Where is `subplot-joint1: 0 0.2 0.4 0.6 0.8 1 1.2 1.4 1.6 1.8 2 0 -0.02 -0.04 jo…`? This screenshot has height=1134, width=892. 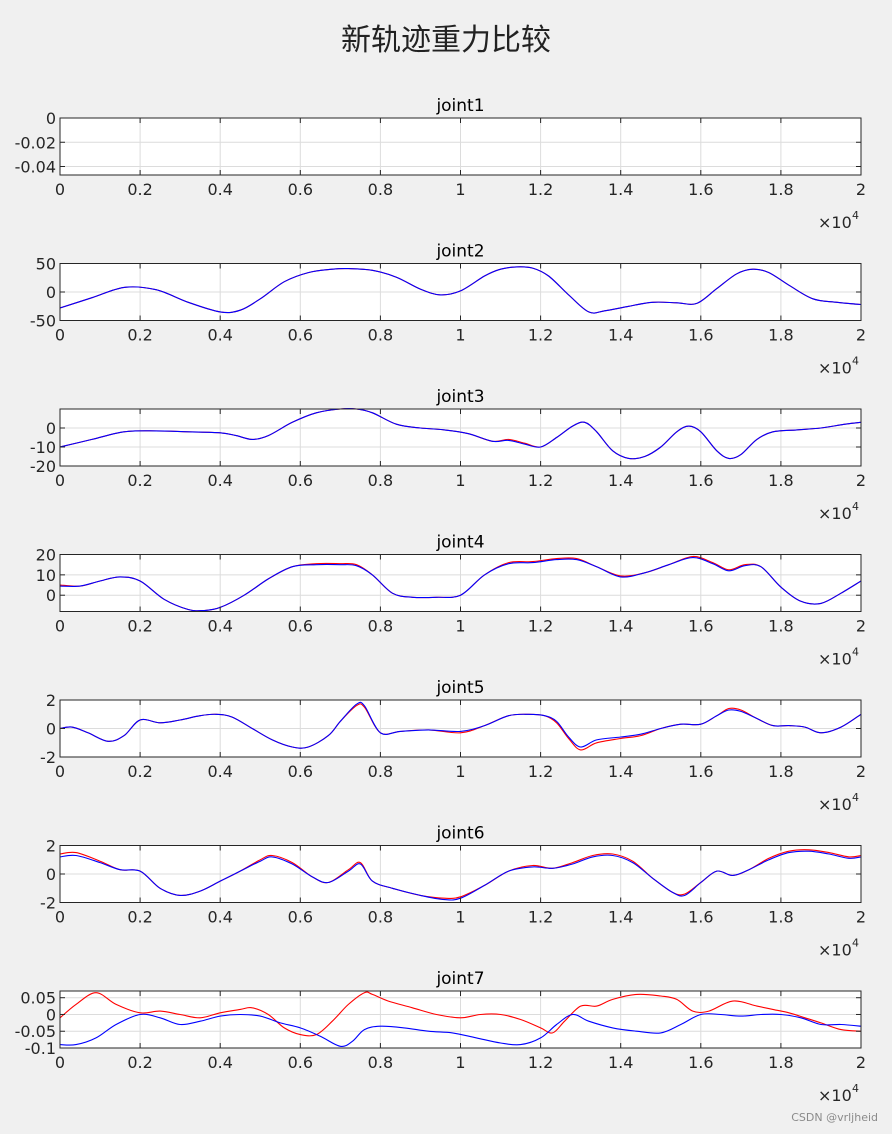 subplot-joint1: 0 0.2 0.4 0.6 0.8 1 1.2 1.4 1.6 1.8 2 0 -0.02 -0.04 jo… is located at coordinates (441, 164).